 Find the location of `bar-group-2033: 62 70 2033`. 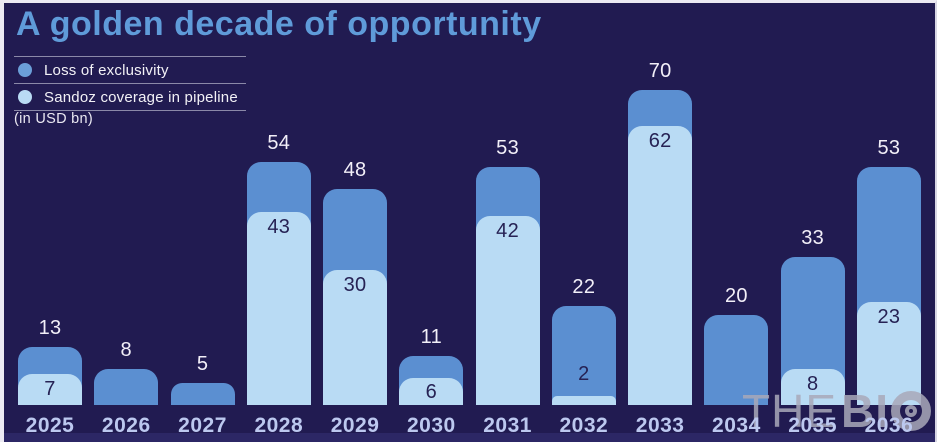

bar-group-2033: 62 70 2033 is located at coordinates (660, 248).